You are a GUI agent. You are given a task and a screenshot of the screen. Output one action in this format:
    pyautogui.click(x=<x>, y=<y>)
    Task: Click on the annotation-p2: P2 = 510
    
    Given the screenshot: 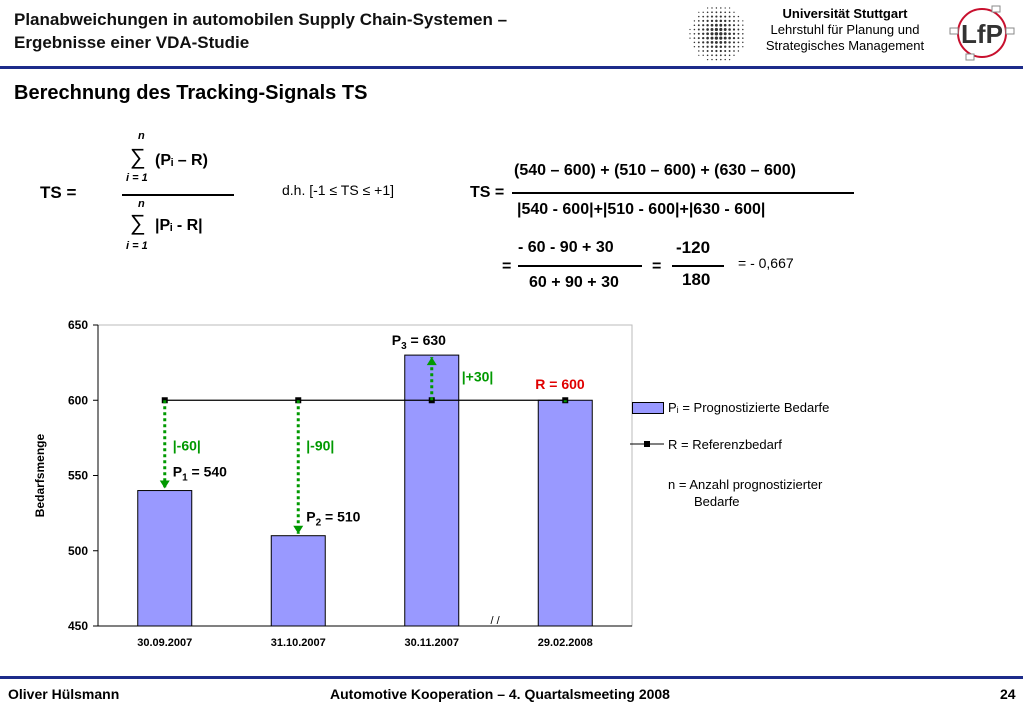 What is the action you would take?
    pyautogui.click(x=333, y=519)
    